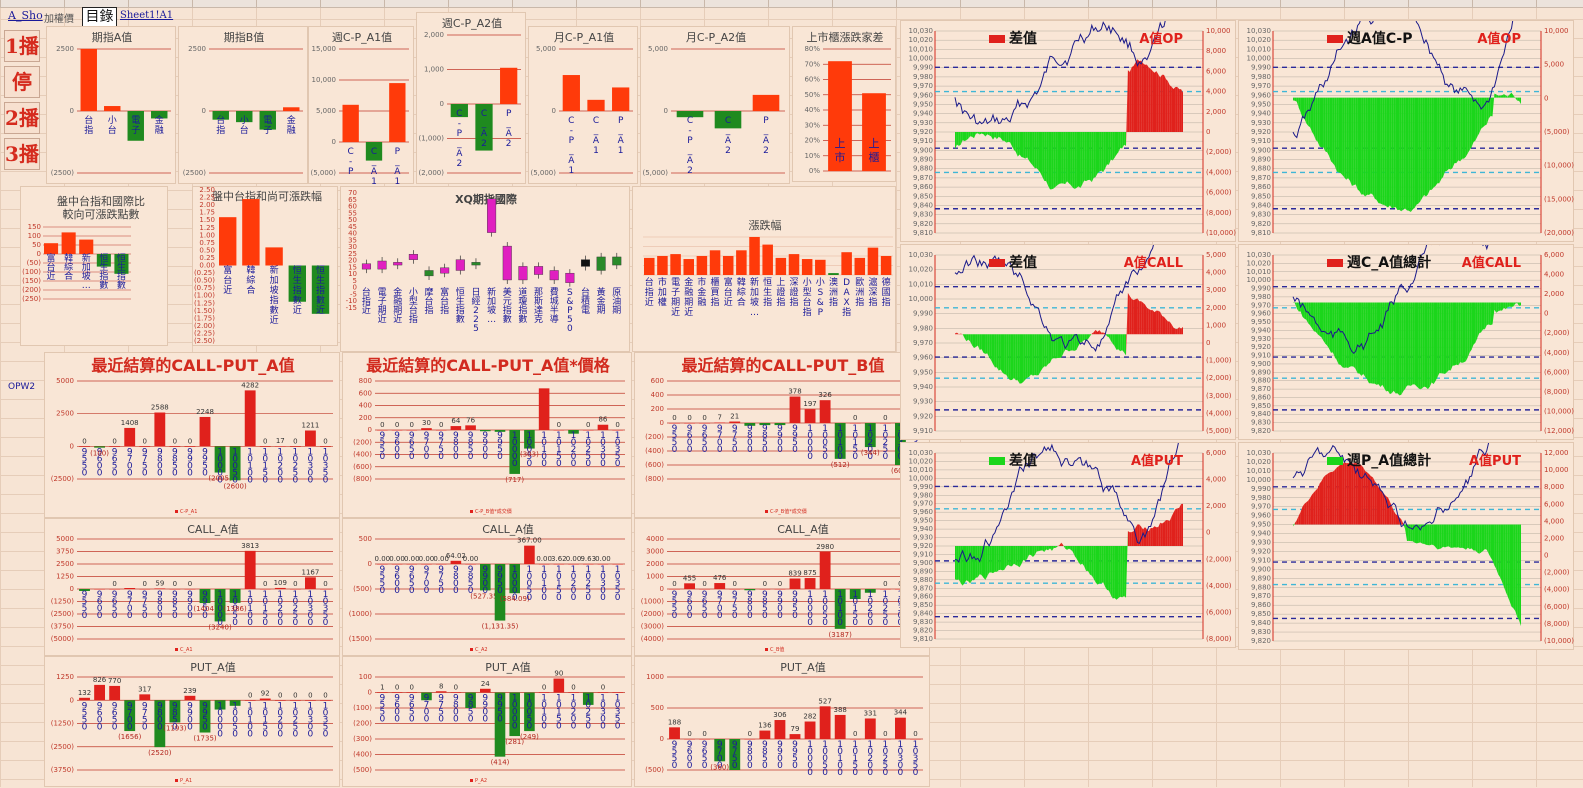  I want to click on index-button: 目錄, so click(99, 17).